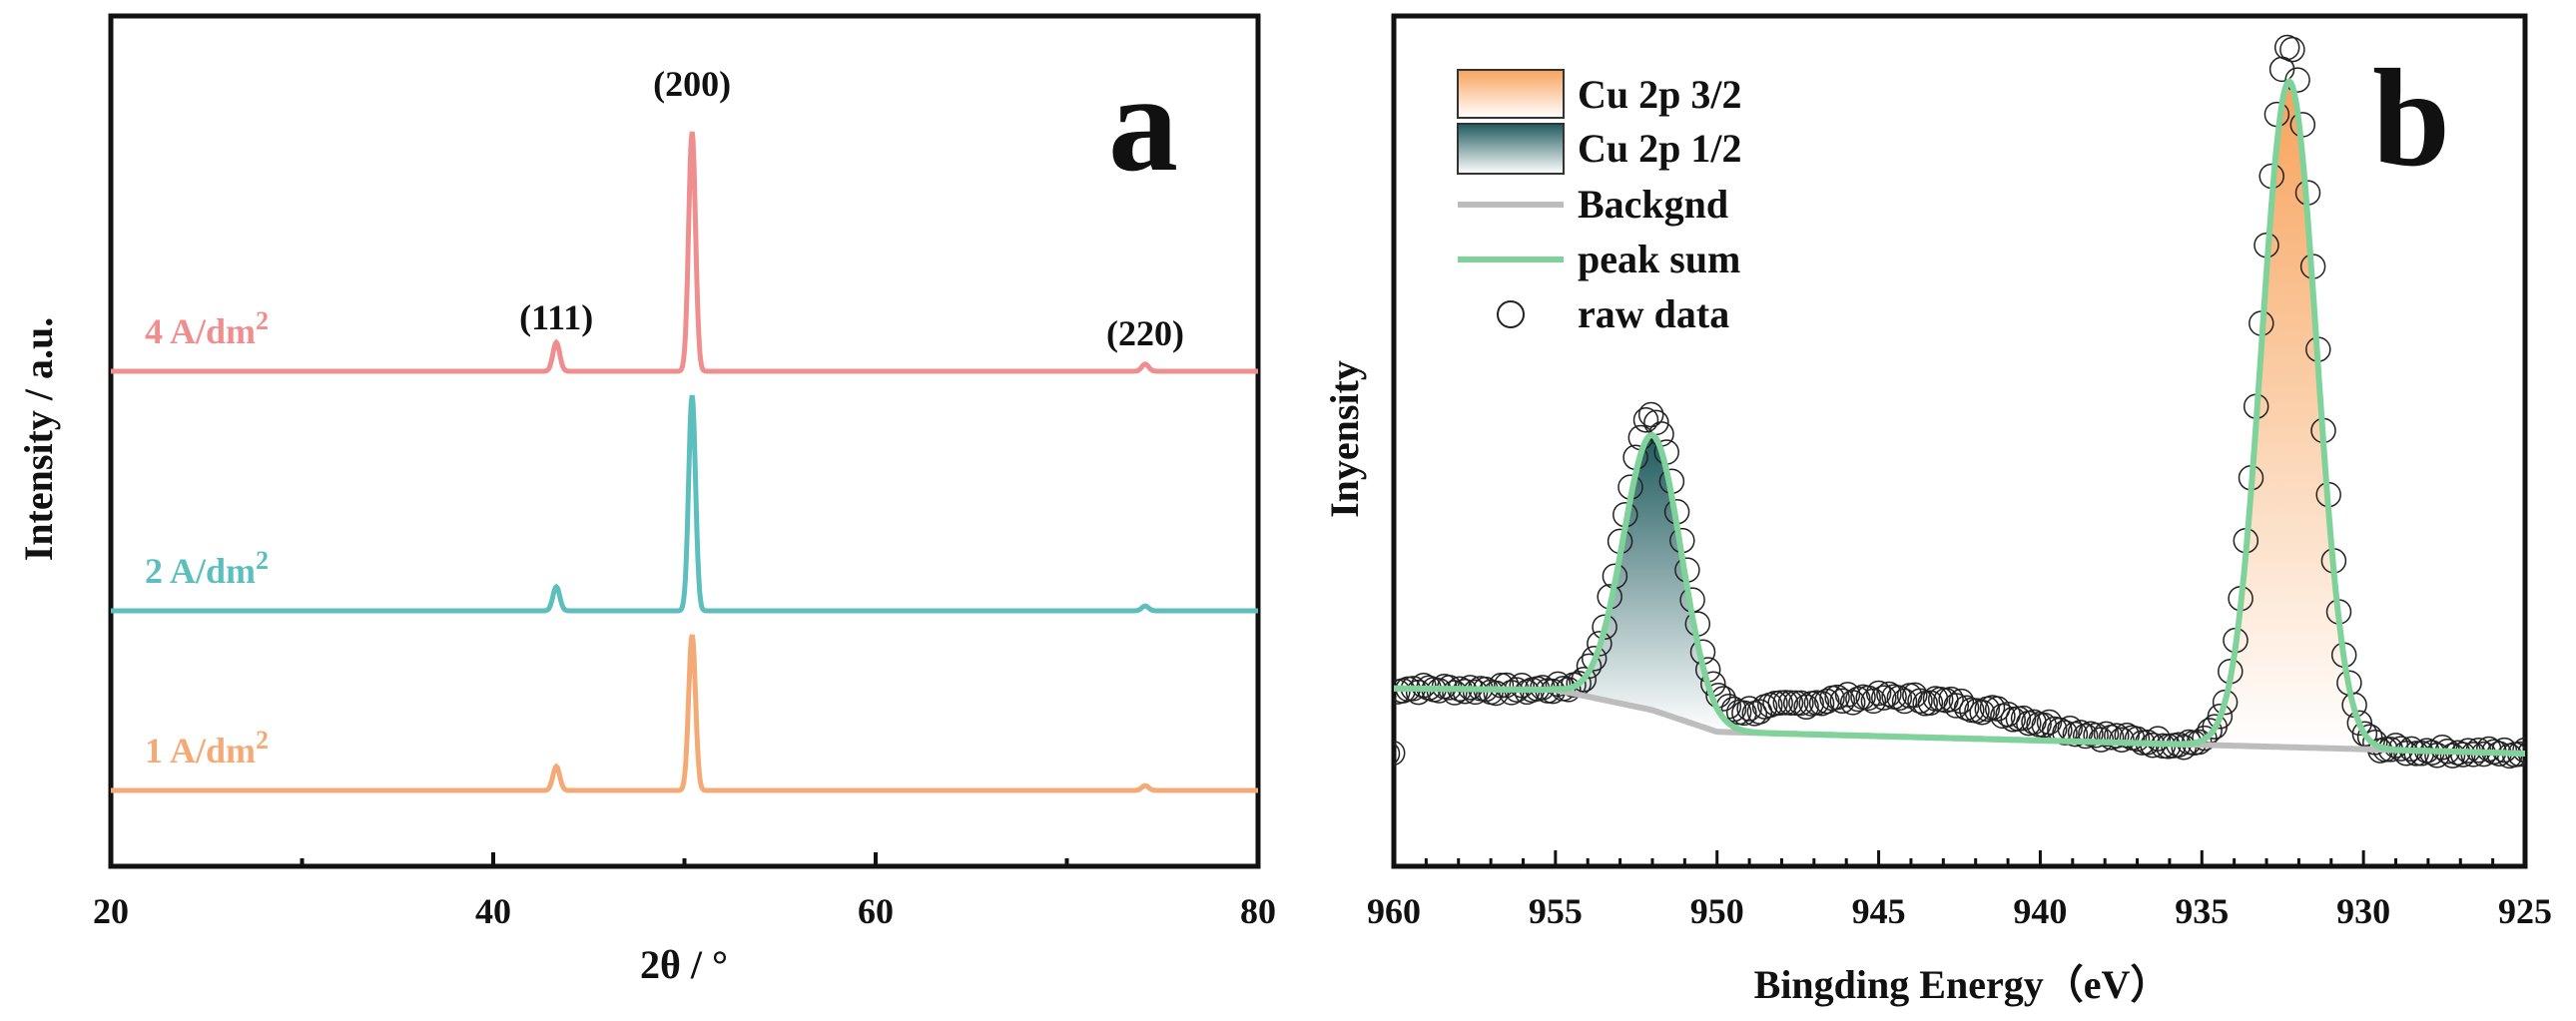 The image size is (2576, 1021). What do you see at coordinates (1258, 911) in the screenshot?
I see `x-tick-label: 80` at bounding box center [1258, 911].